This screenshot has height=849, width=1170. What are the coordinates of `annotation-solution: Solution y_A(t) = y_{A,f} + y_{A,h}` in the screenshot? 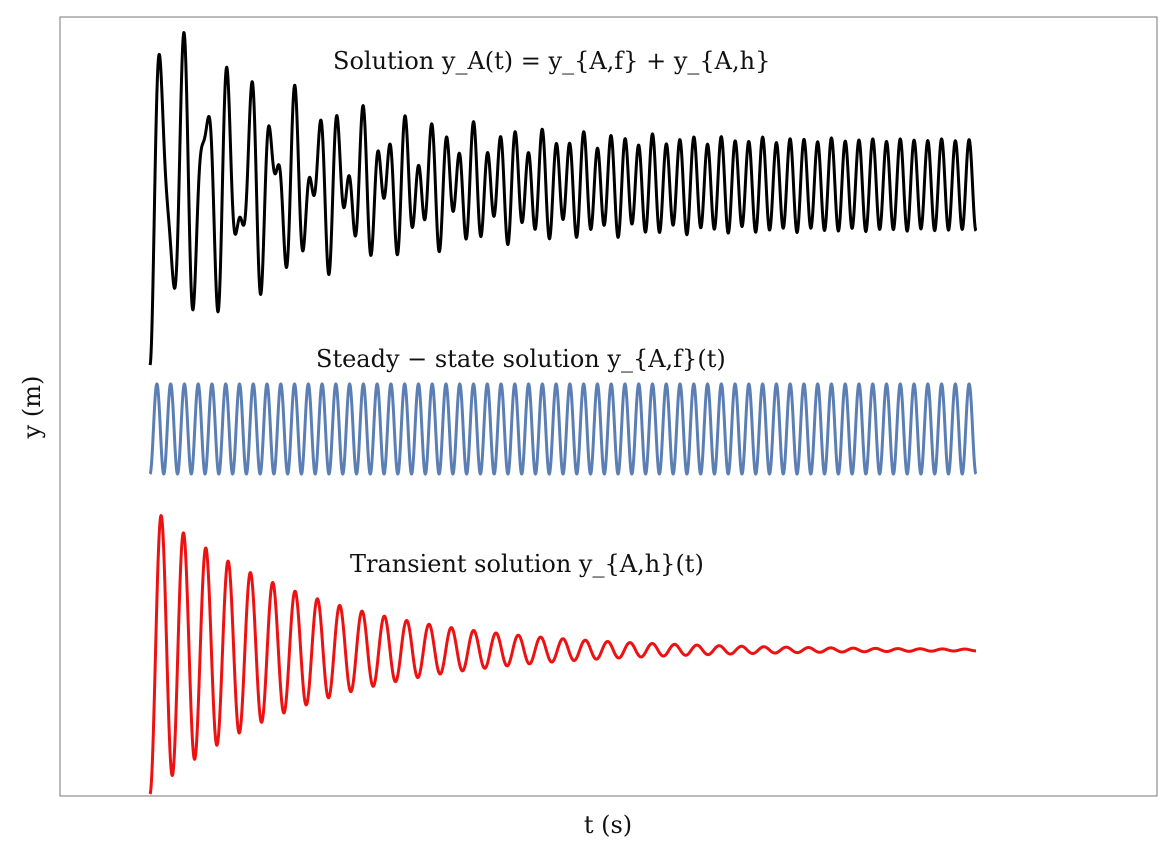 It's located at (551, 61).